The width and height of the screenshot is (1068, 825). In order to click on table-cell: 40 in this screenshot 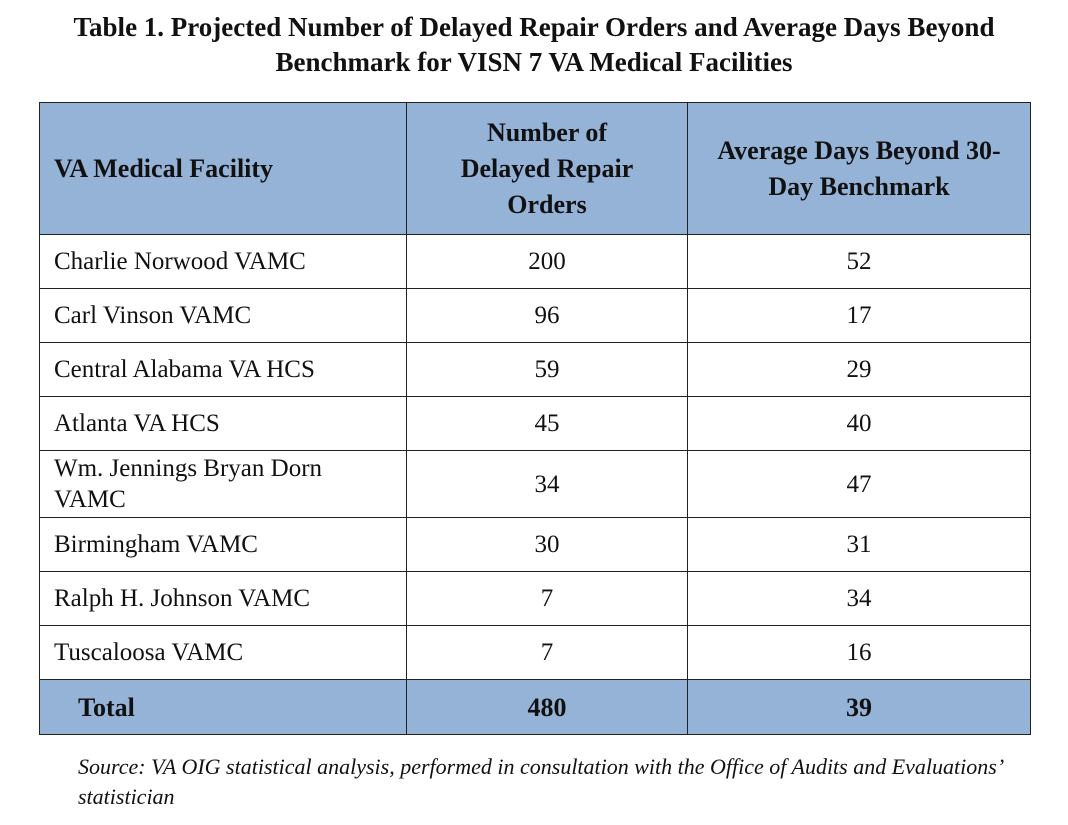, I will do `click(859, 423)`.